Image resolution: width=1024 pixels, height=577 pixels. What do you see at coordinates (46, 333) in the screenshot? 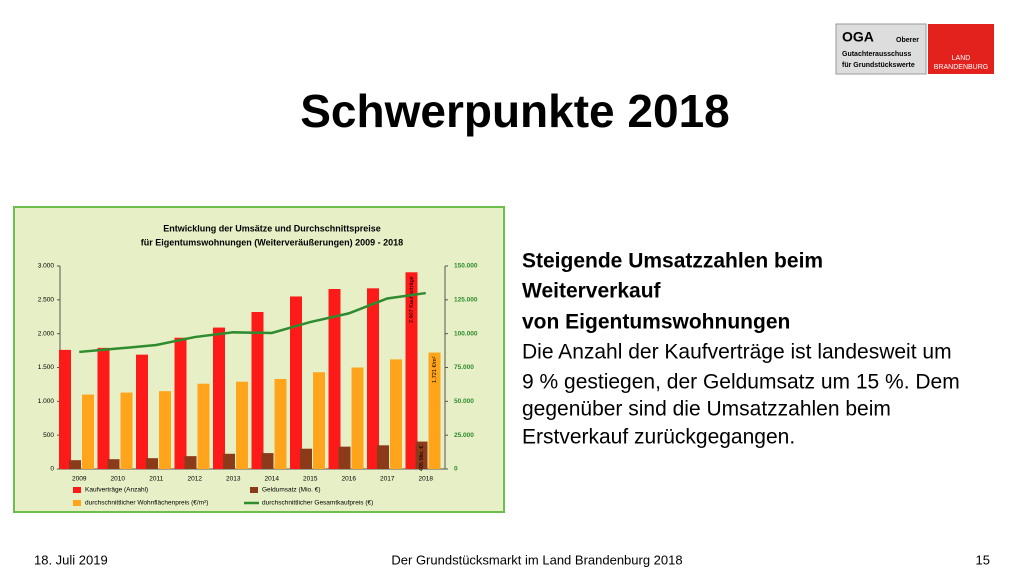
I see `y-tick-label: 2.000` at bounding box center [46, 333].